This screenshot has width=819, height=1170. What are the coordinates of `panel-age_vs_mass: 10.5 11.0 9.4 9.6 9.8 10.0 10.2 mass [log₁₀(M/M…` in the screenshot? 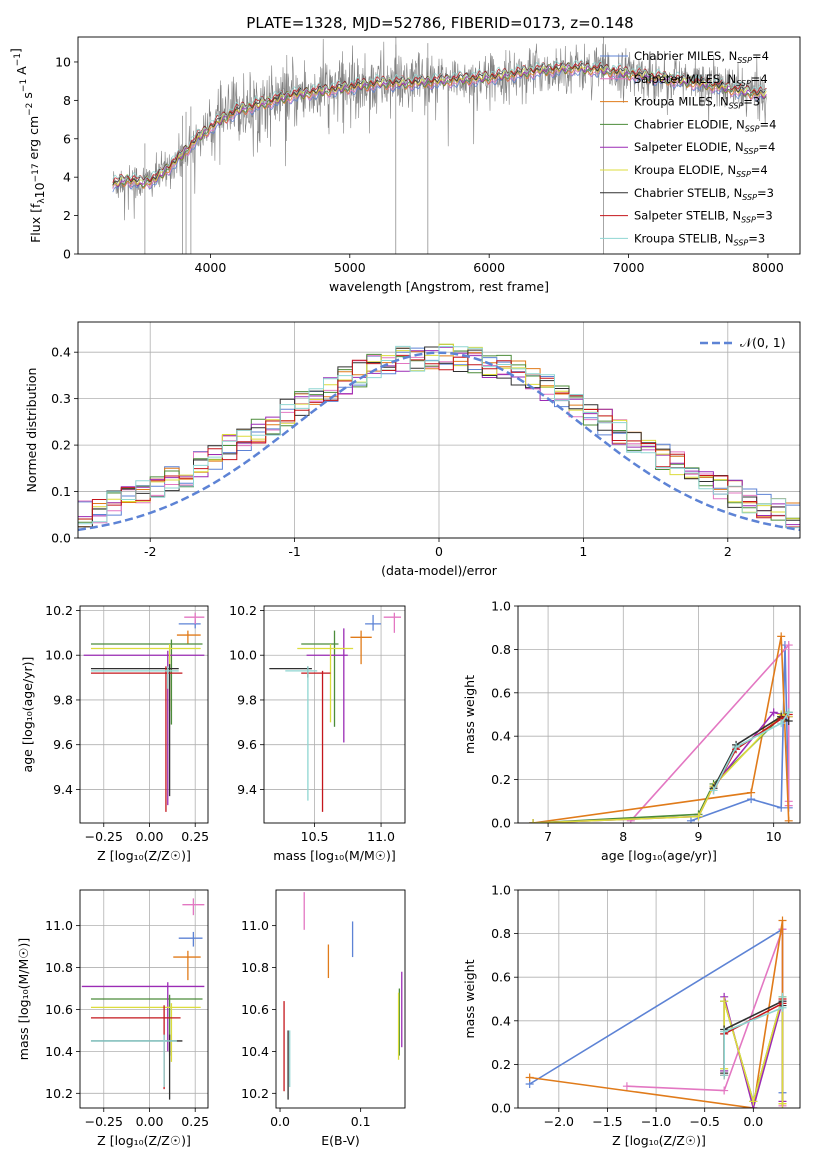 It's located at (317, 733).